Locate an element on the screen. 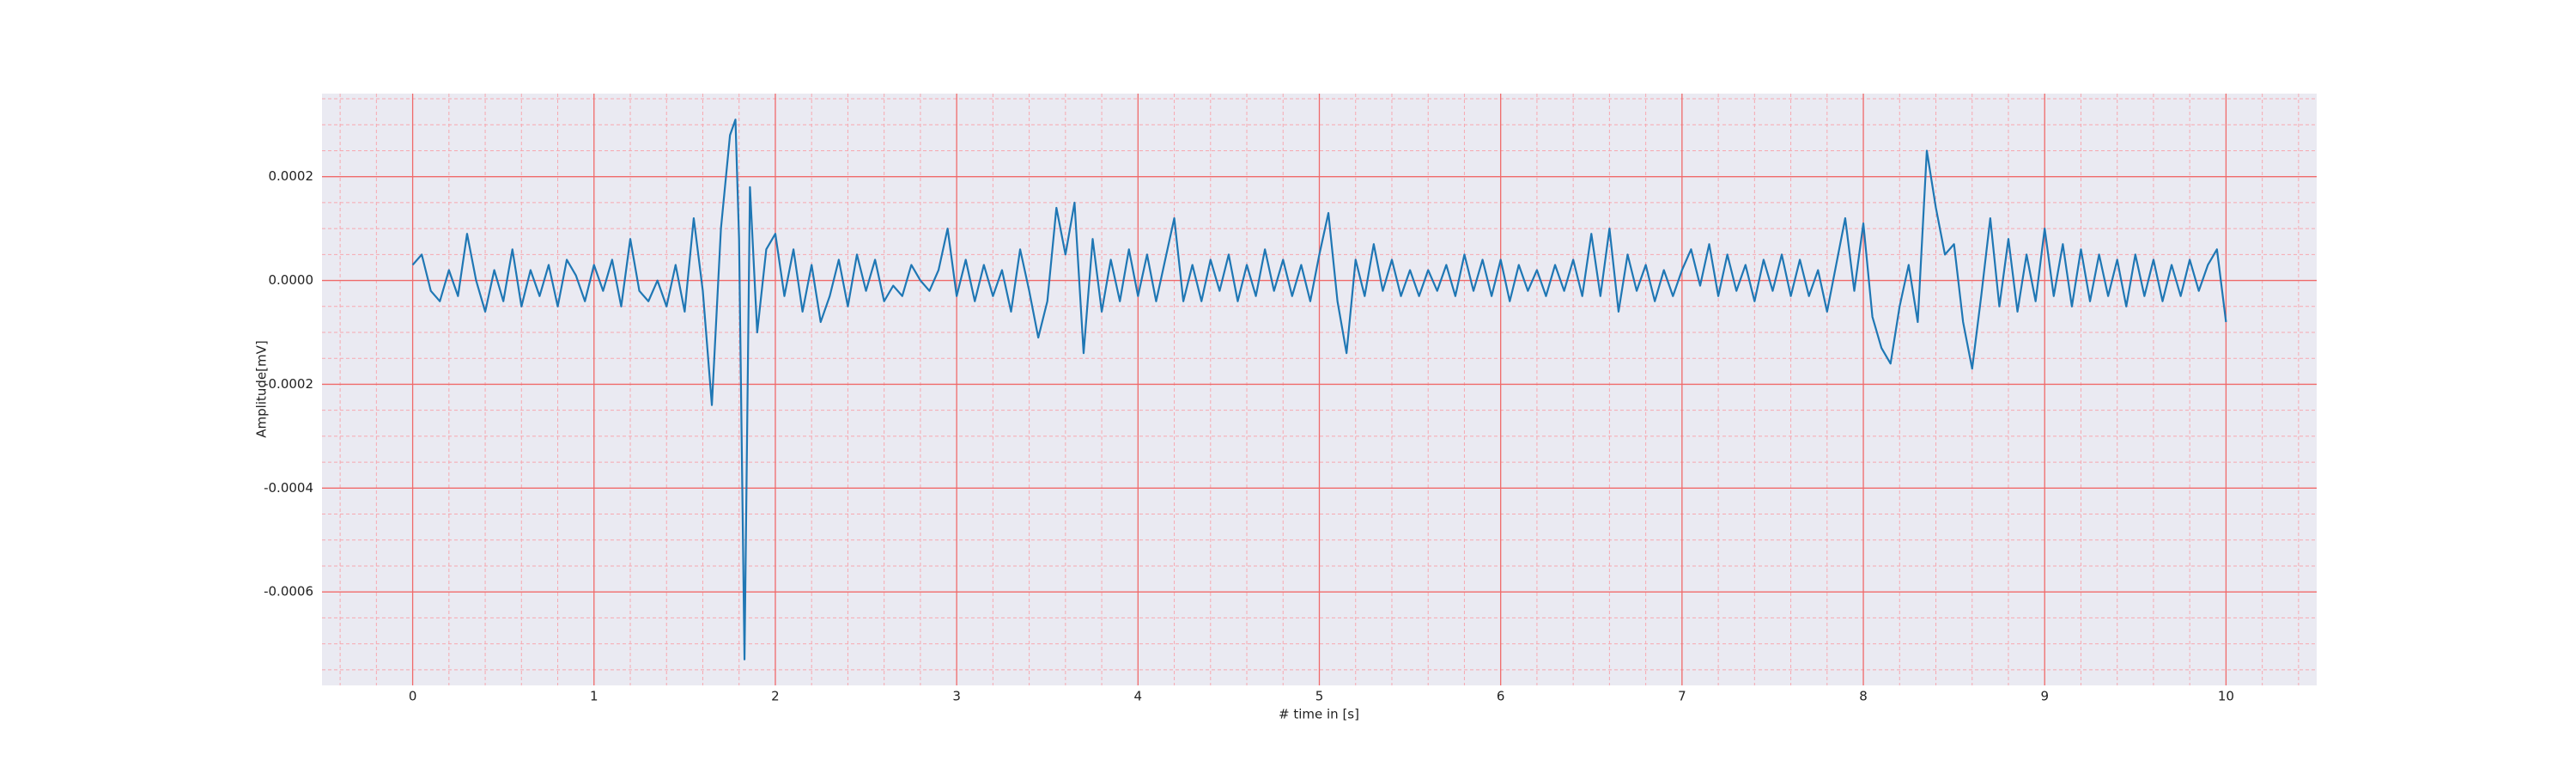 The image size is (2576, 773). y-tick-label: -0.0004 is located at coordinates (289, 488).